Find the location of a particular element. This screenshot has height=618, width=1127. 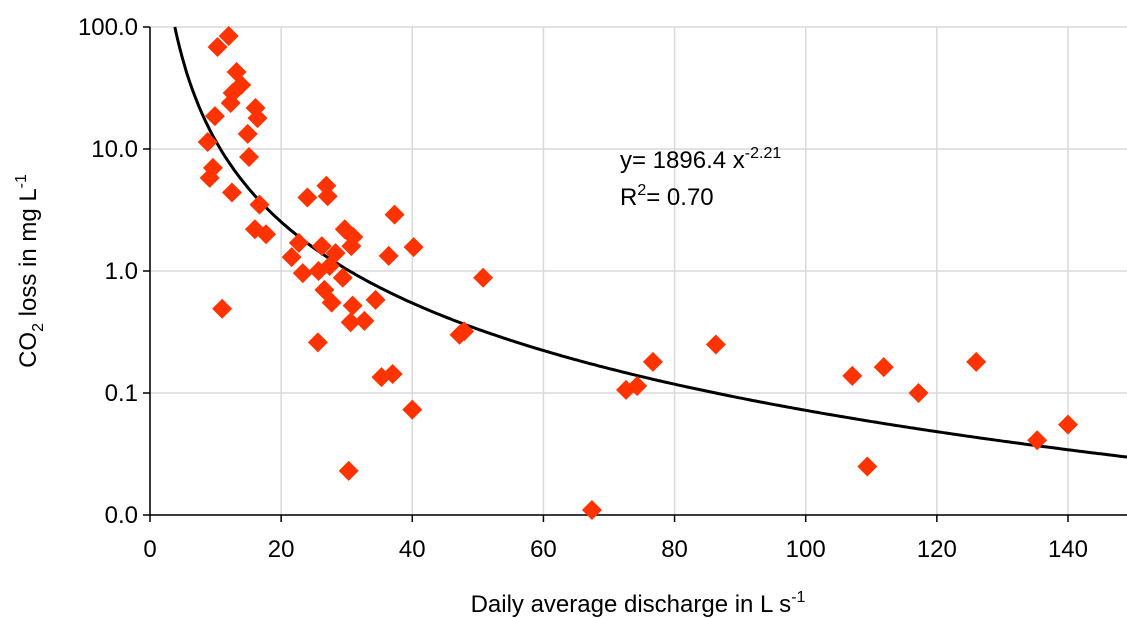

x-tick-label: 80 is located at coordinates (674, 549).